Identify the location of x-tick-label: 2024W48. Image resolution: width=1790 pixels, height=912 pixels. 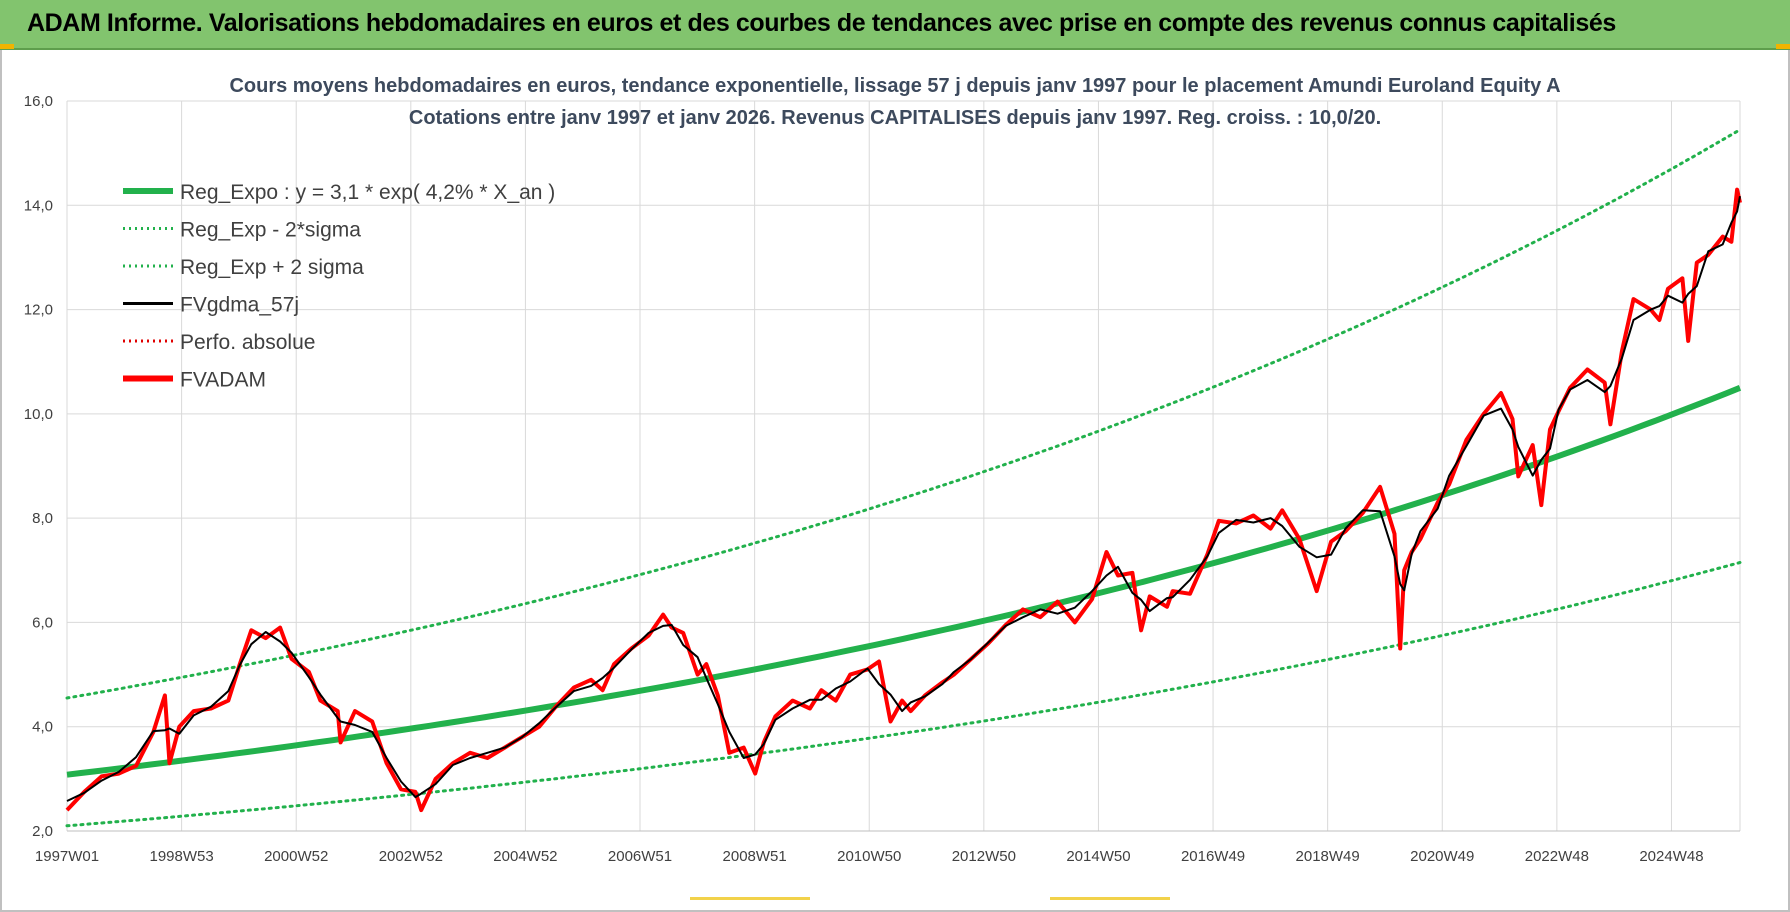
(1671, 856).